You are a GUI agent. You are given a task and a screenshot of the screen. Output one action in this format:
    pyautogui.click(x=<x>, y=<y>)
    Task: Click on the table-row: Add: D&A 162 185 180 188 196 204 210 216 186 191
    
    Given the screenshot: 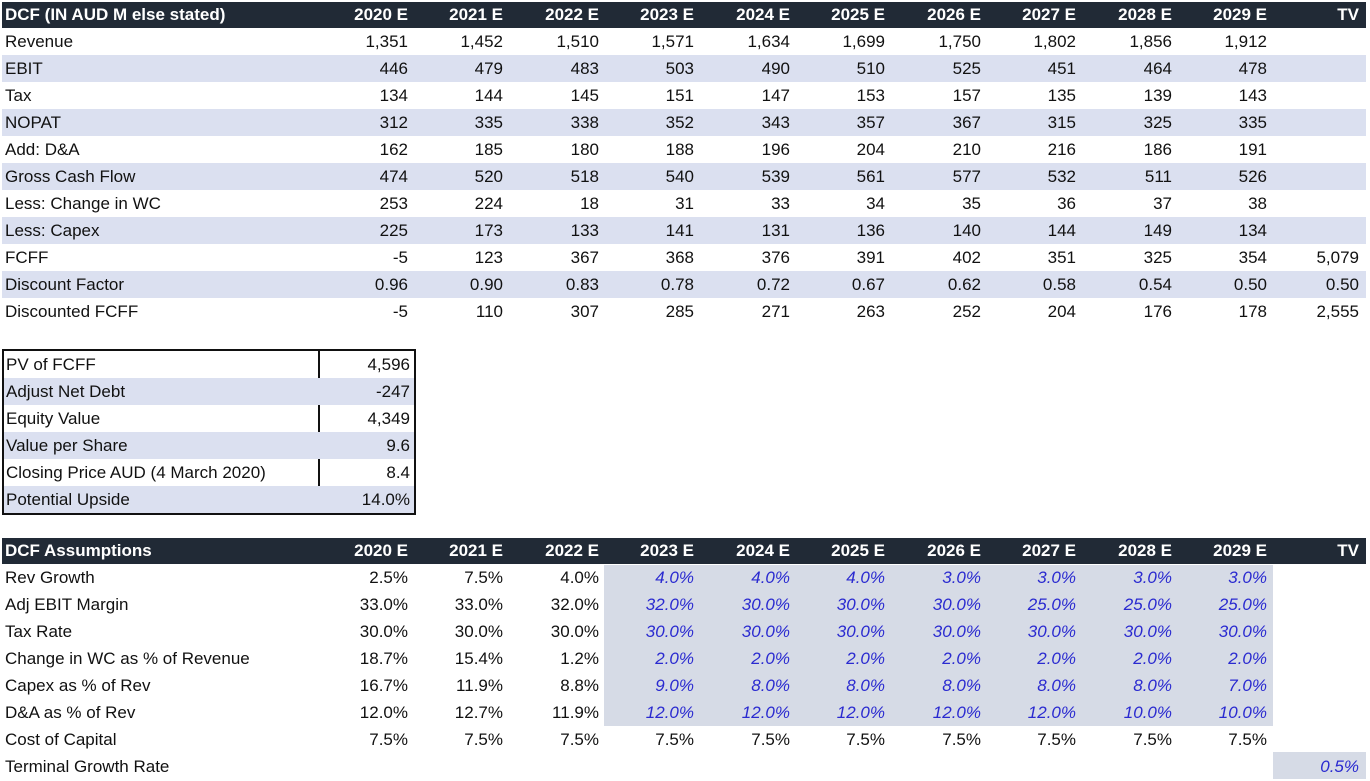 What is the action you would take?
    pyautogui.click(x=684, y=149)
    